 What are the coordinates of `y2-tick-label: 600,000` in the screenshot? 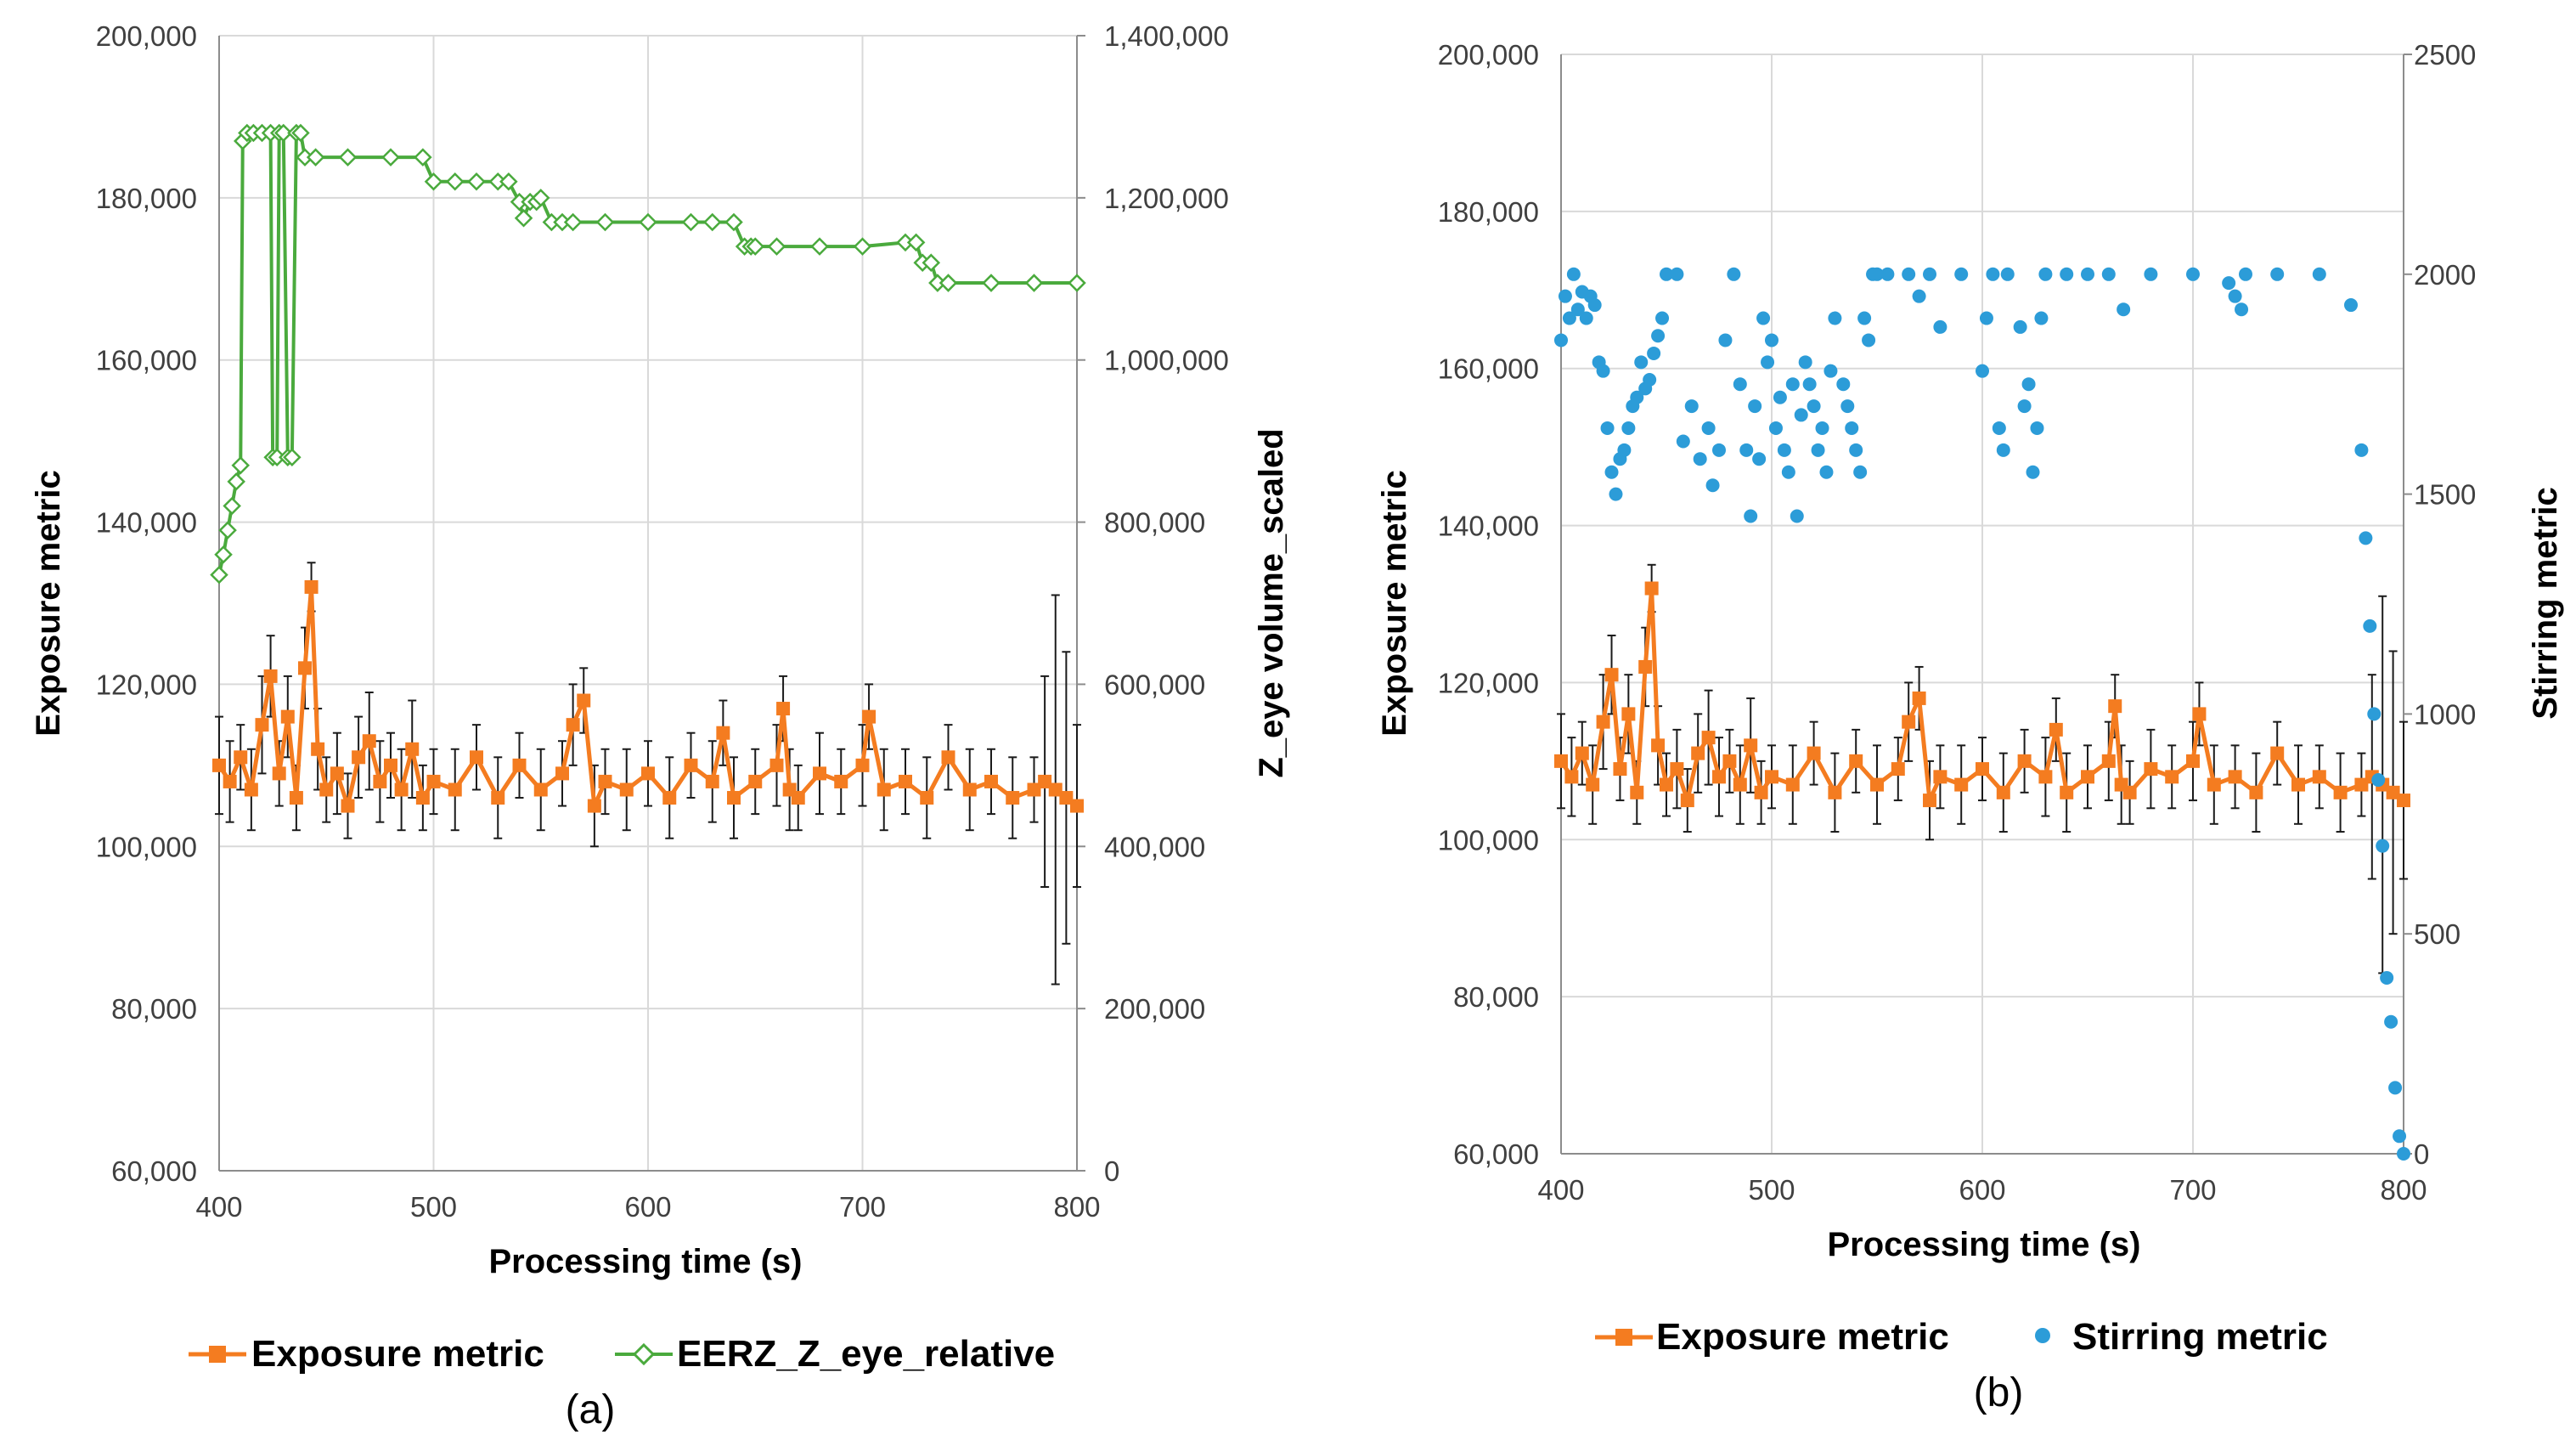 It's located at (1154, 684).